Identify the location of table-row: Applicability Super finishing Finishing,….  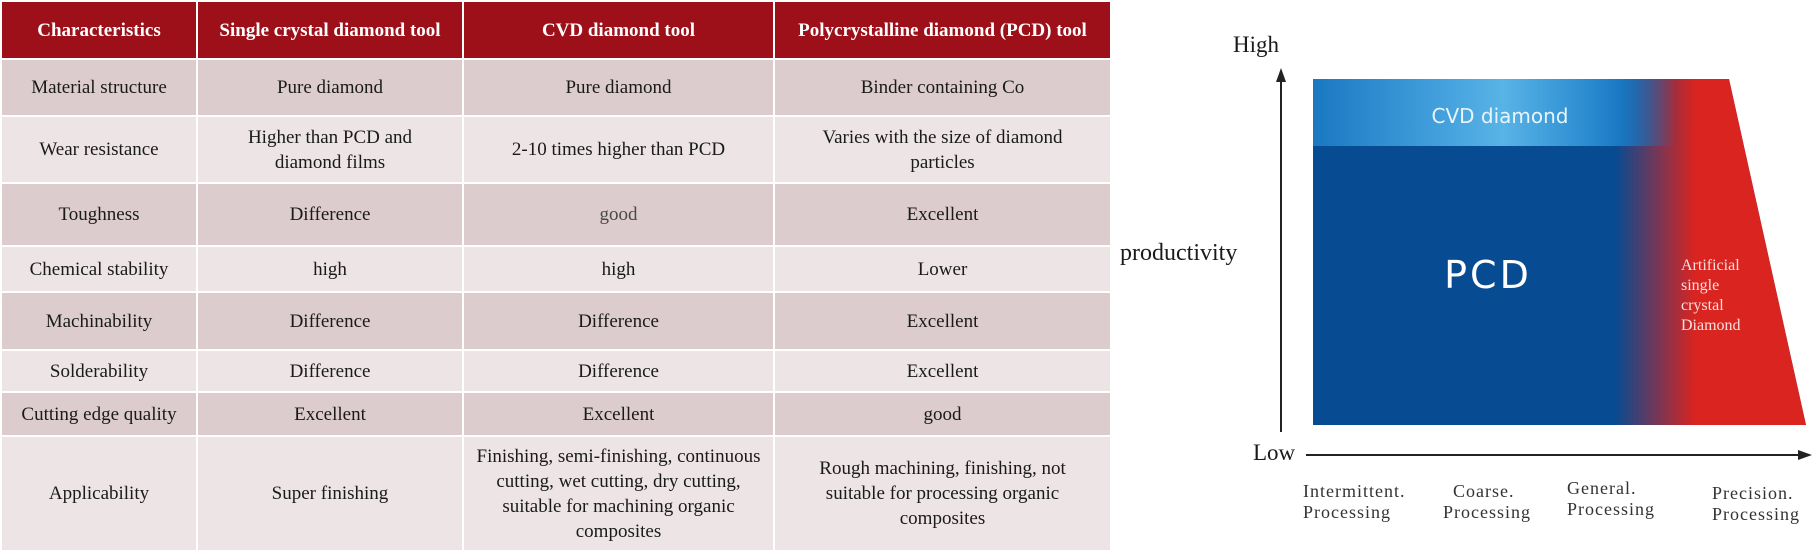
(556, 493).